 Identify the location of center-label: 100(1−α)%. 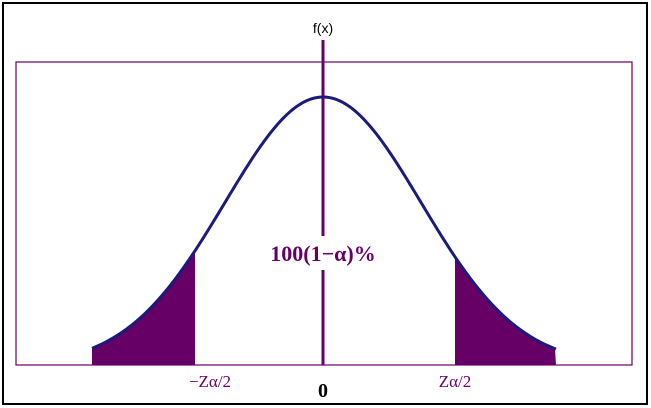
(322, 253).